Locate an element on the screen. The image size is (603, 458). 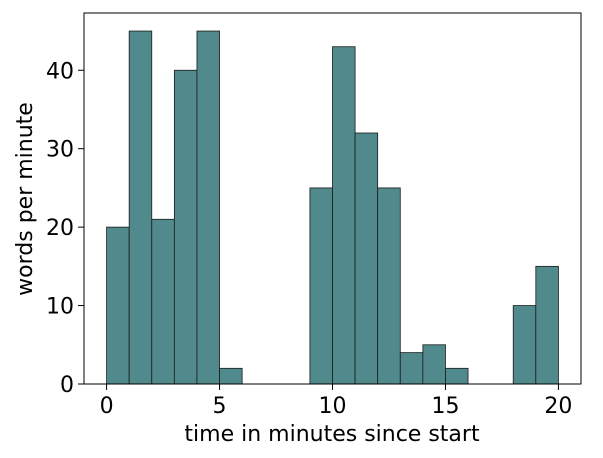
y-tick-label-2: 20 is located at coordinates (60, 228).